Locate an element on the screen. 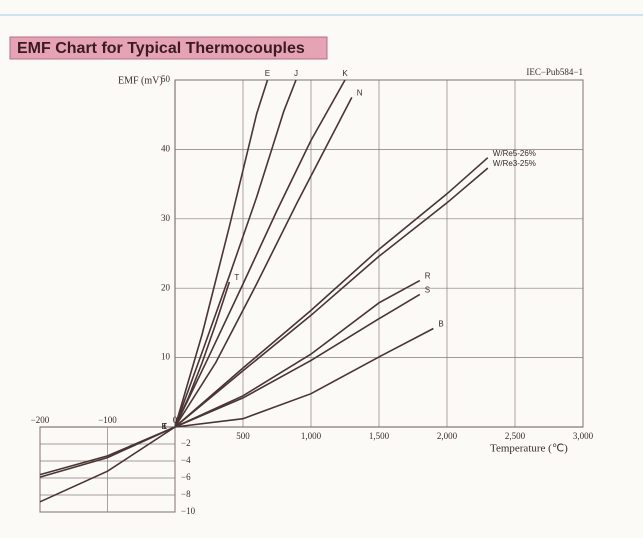  series-label: N is located at coordinates (360, 92).